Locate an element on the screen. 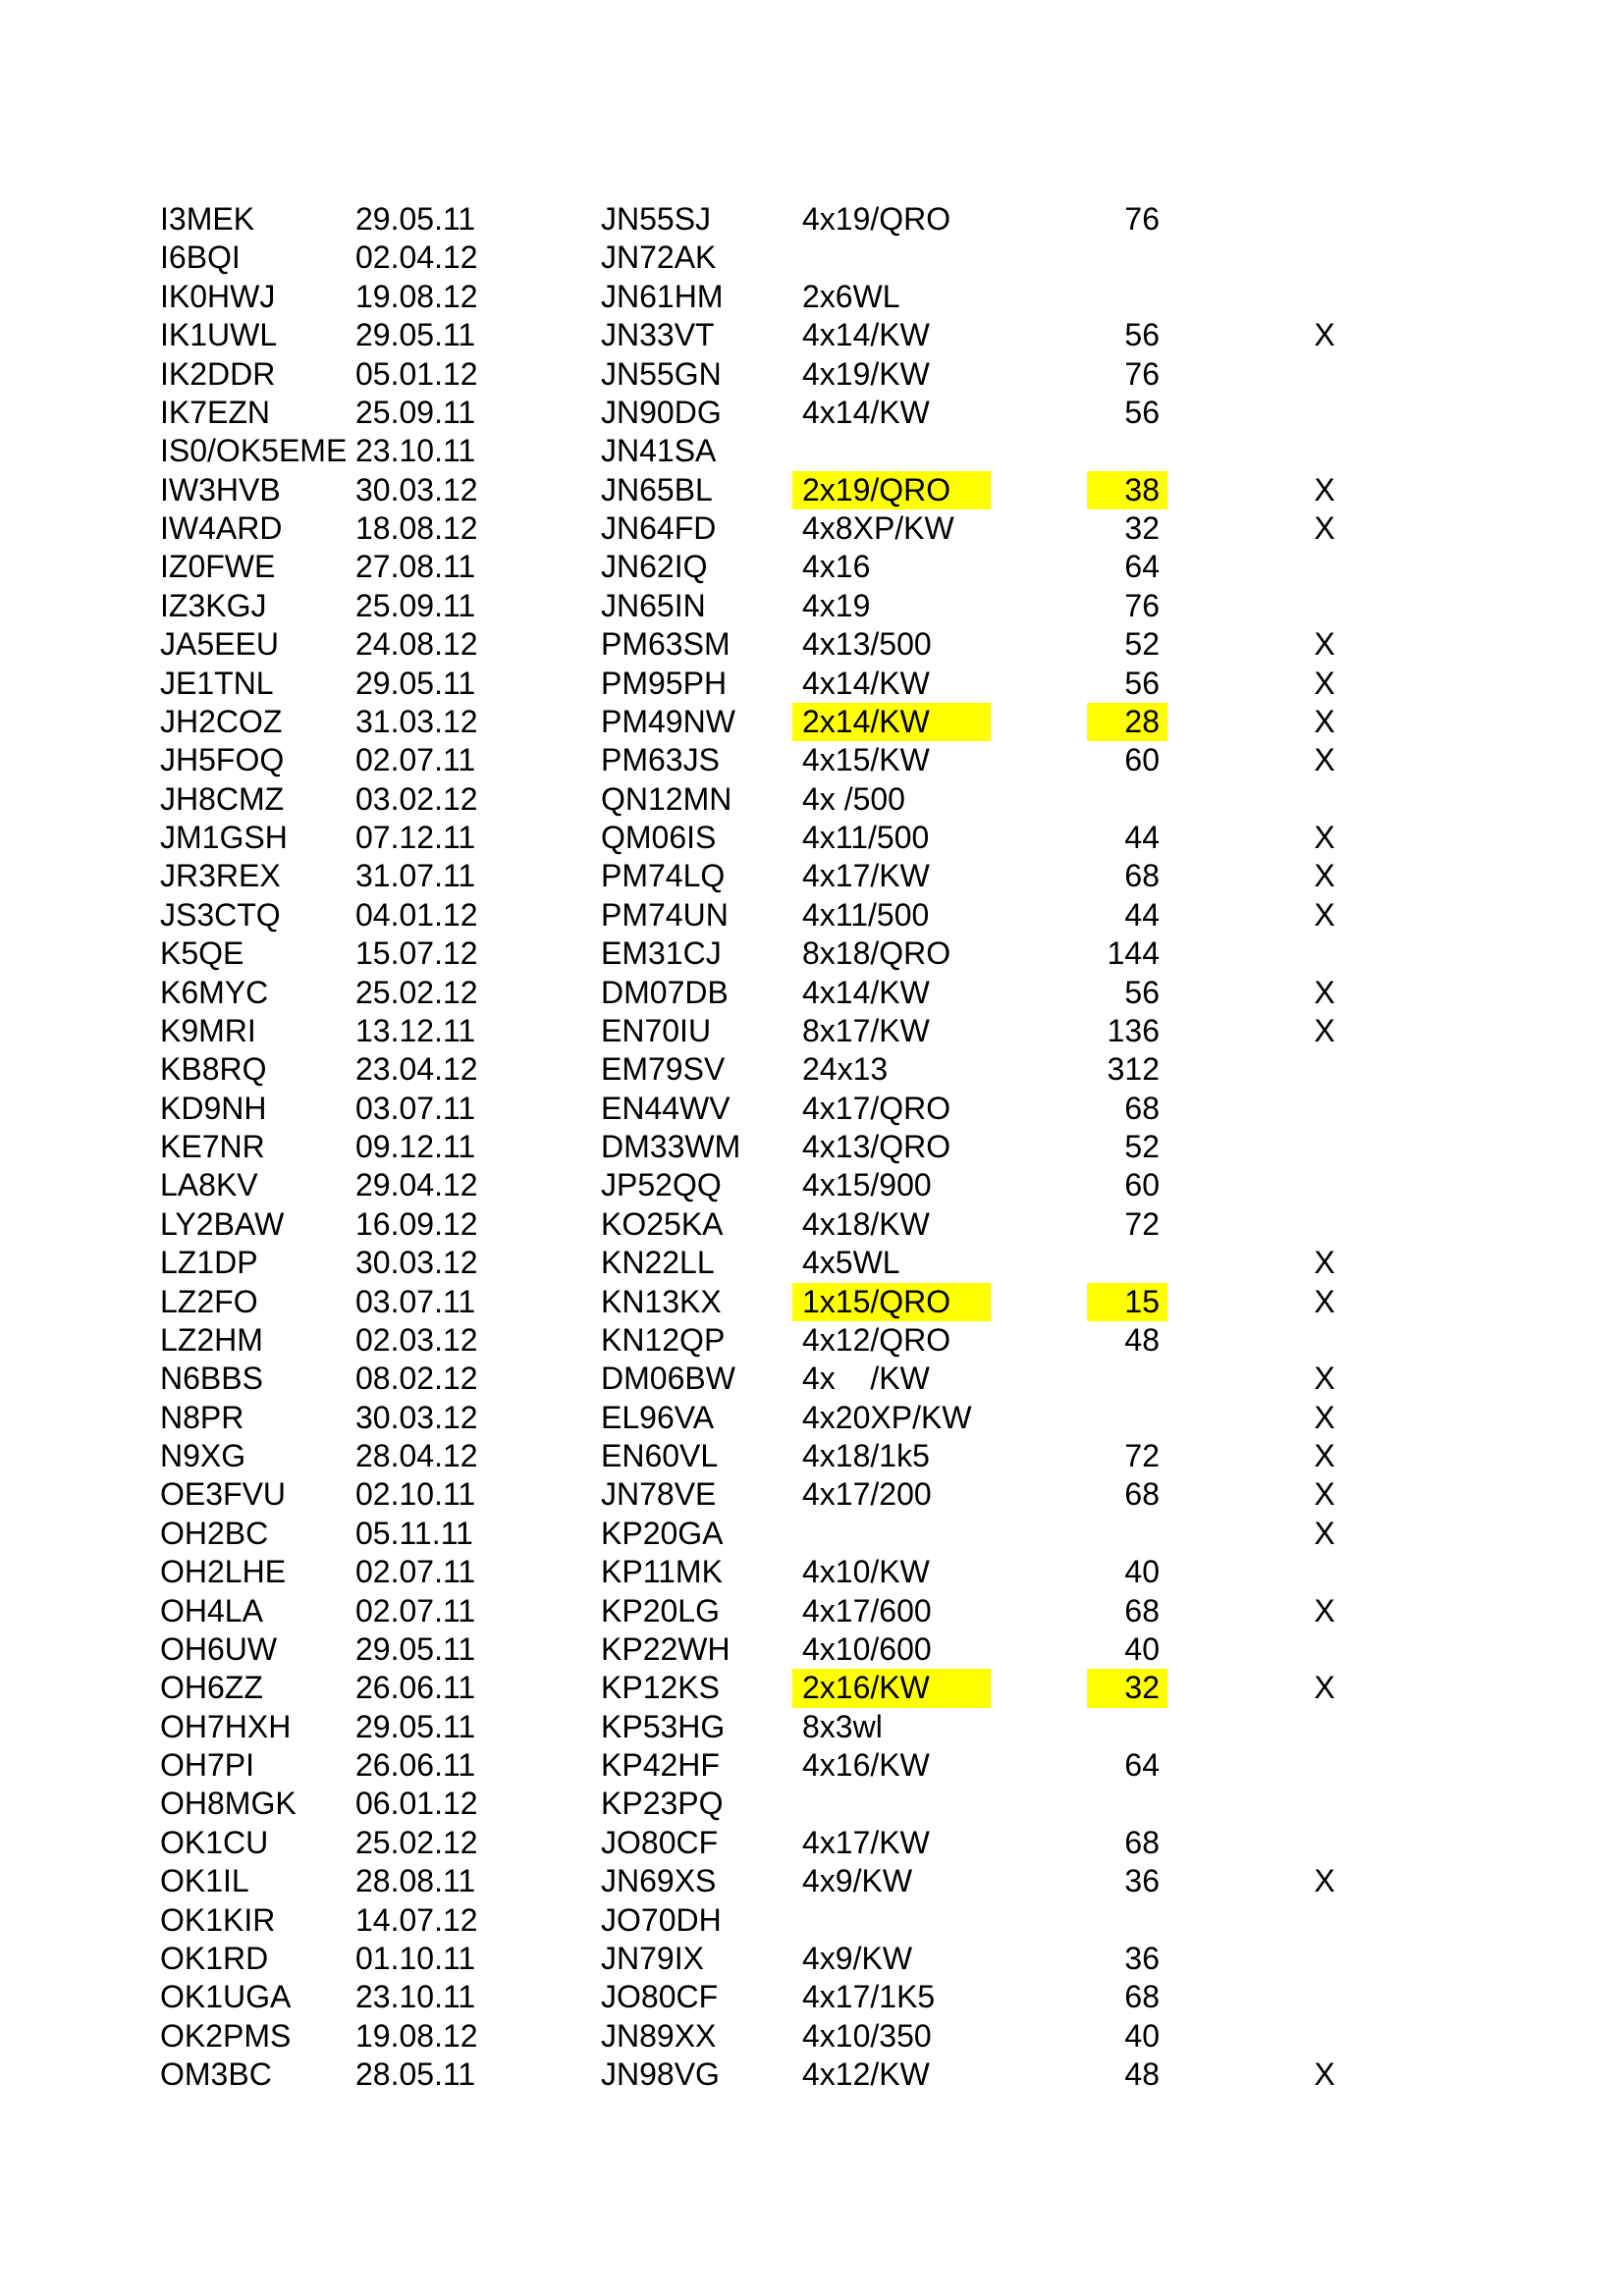 The image size is (1623, 2296). antenna-power-cell: 4x20XP/KW is located at coordinates (887, 1417).